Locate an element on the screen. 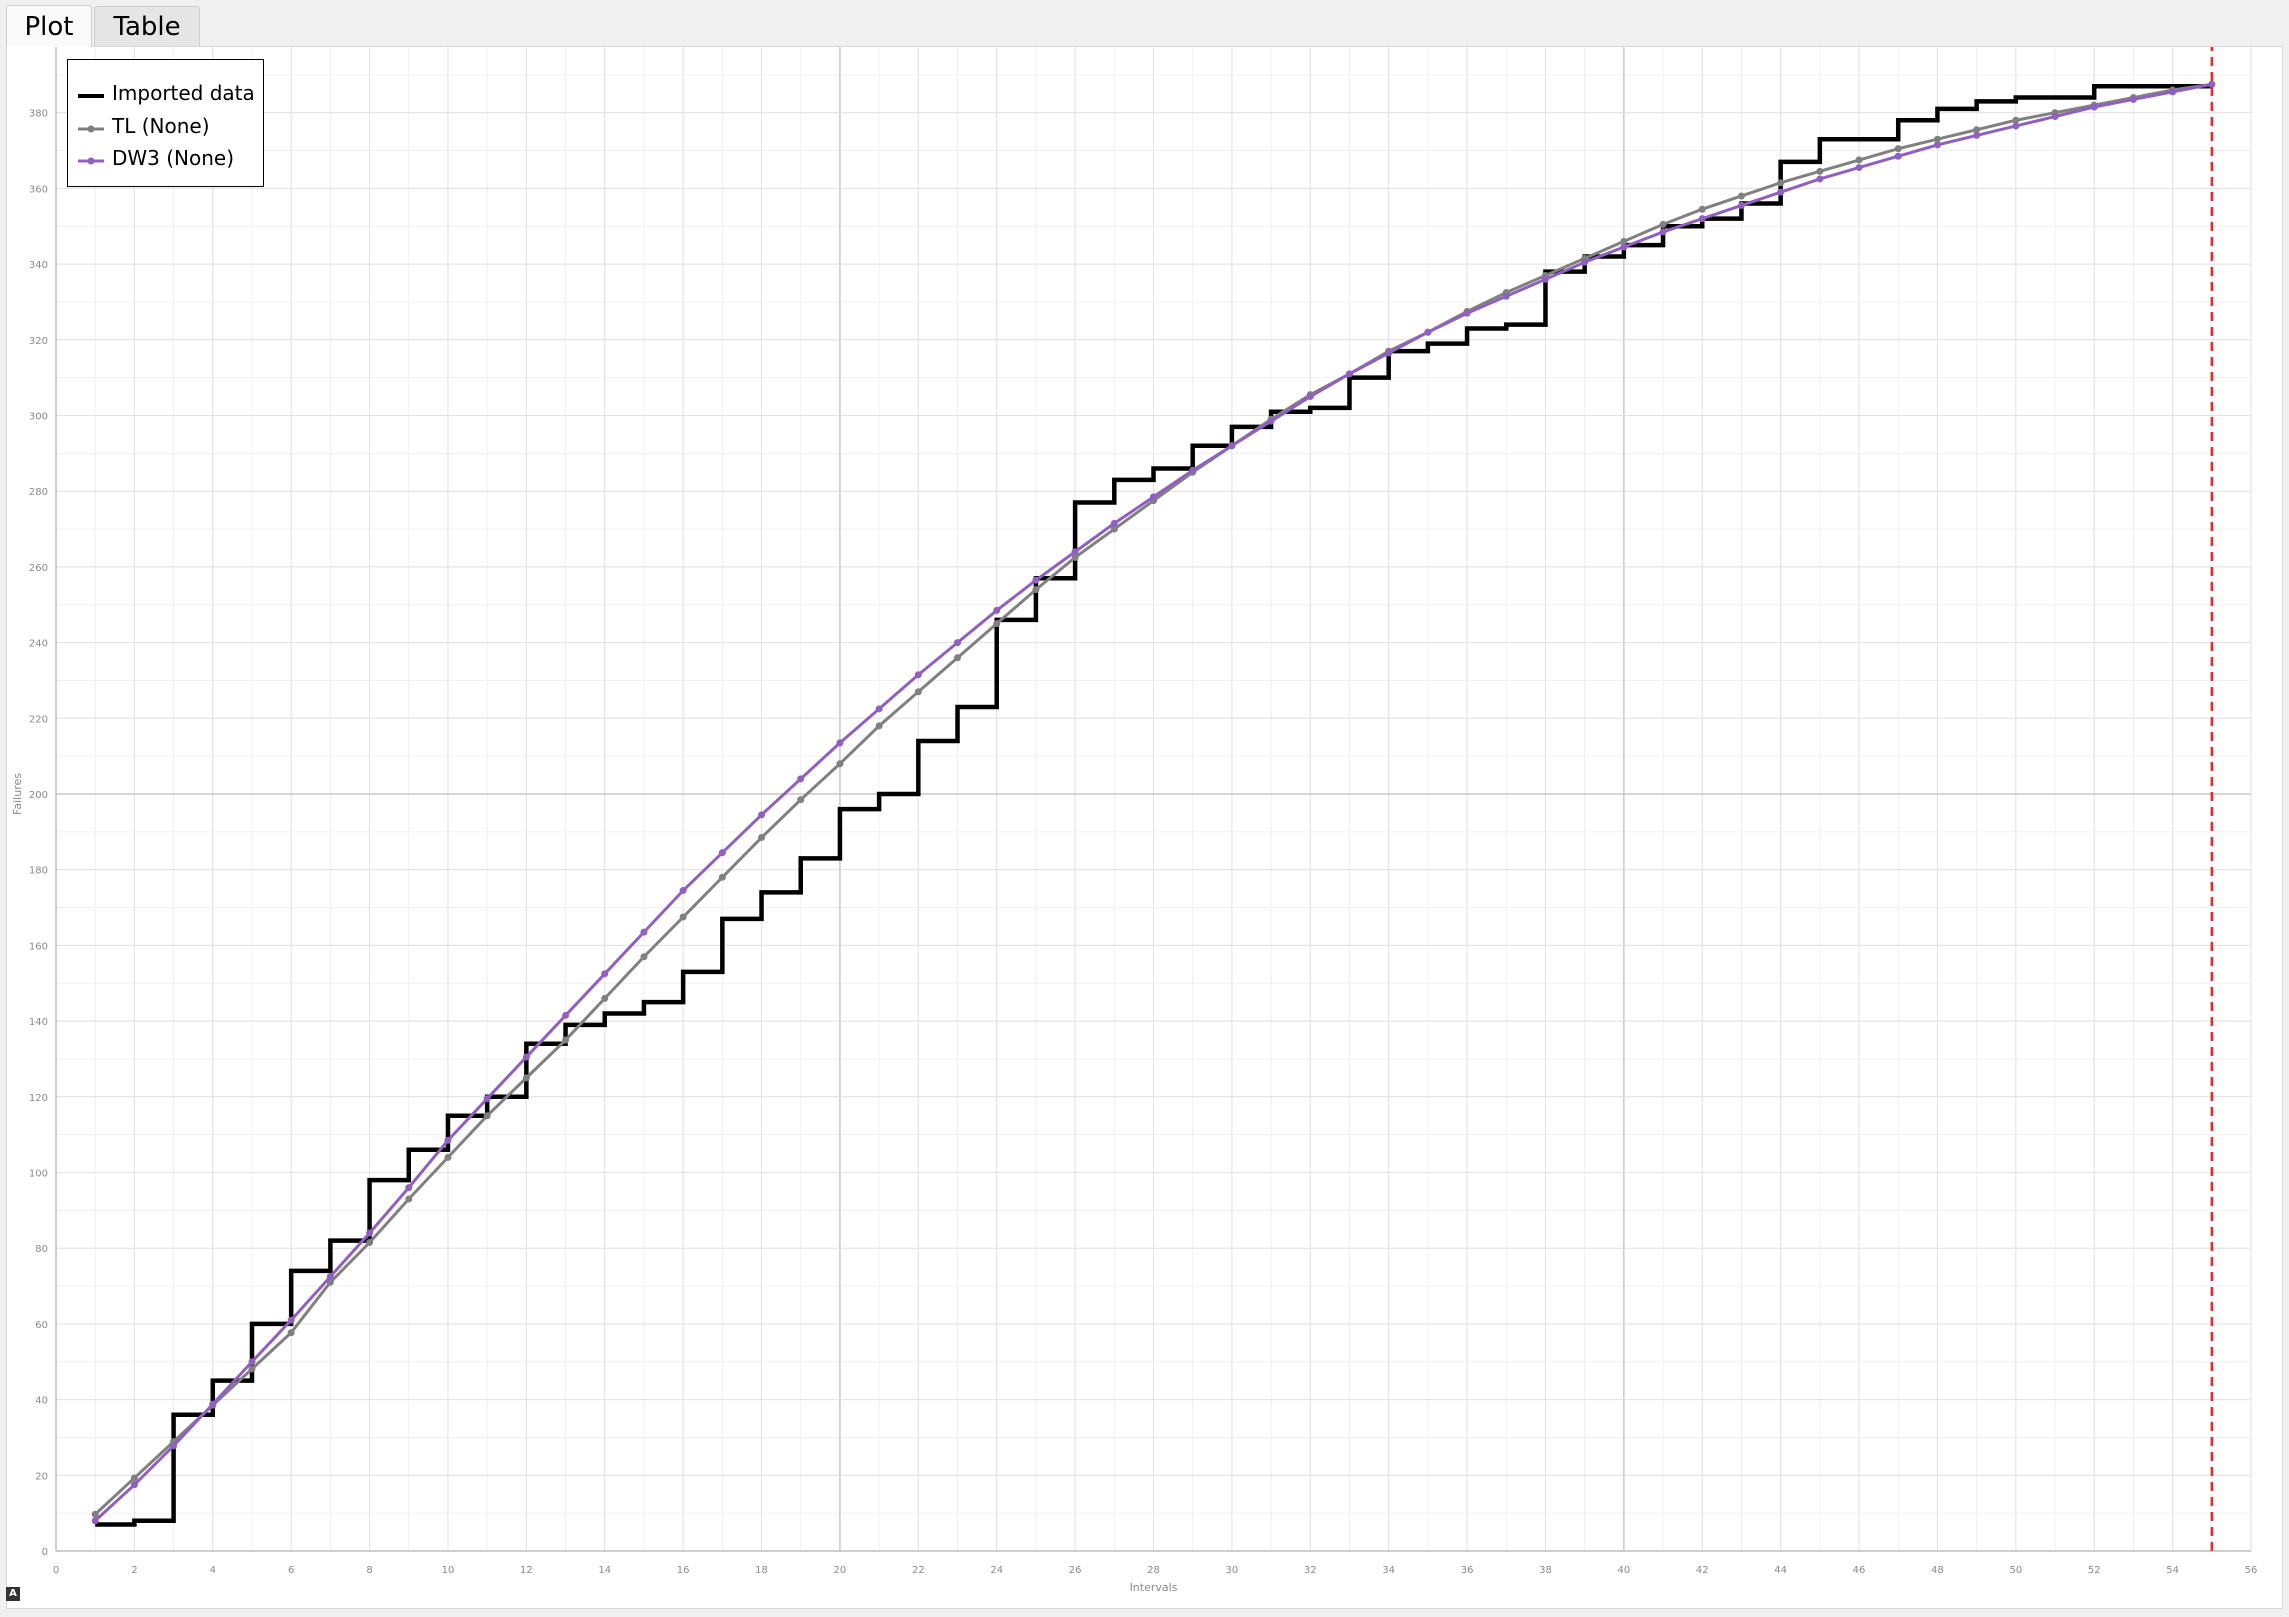  x-tick-label: 32 is located at coordinates (1310, 1570).